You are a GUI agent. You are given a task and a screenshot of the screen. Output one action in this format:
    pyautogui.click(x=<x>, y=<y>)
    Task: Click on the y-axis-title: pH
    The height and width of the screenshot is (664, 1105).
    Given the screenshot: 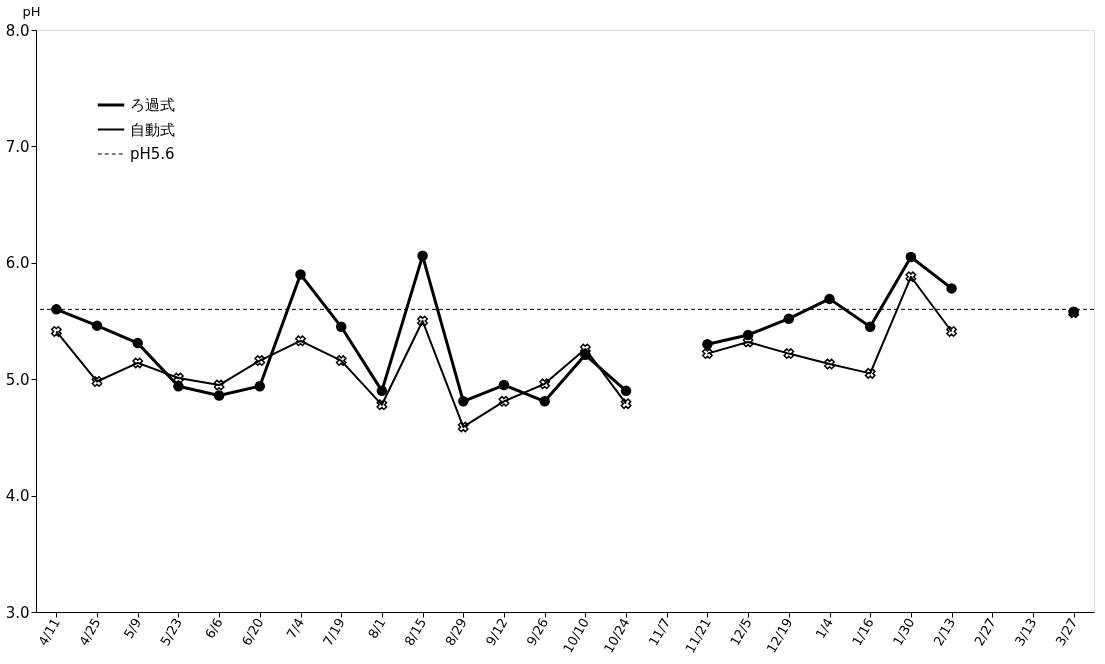 What is the action you would take?
    pyautogui.click(x=31, y=11)
    